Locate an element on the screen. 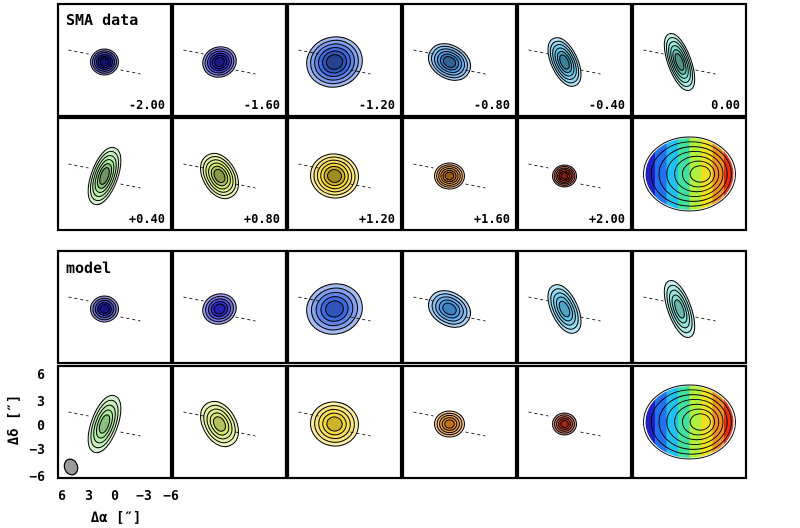 This screenshot has width=800, height=528. velocity-label: +0.80 is located at coordinates (262, 219).